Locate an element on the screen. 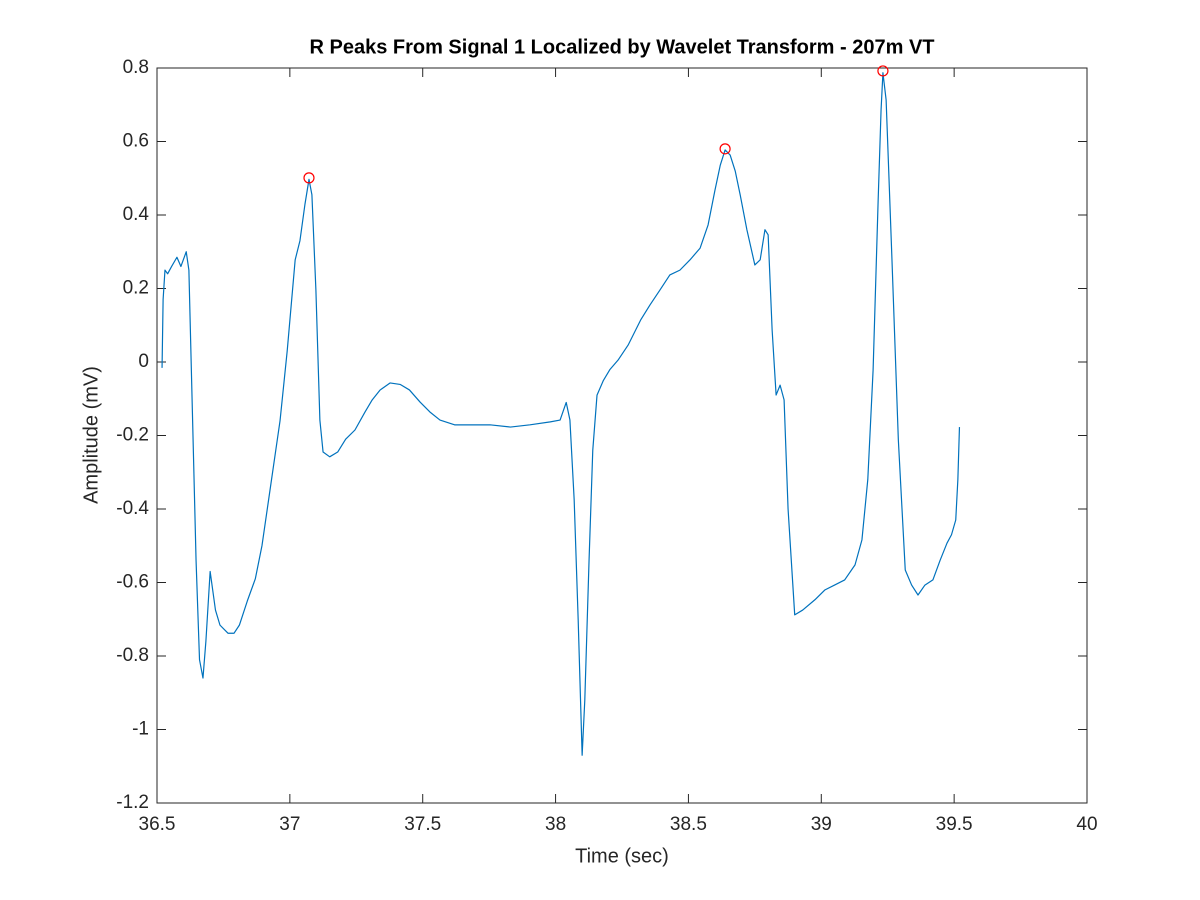  y-tick-label: 0.6 is located at coordinates (136, 141).